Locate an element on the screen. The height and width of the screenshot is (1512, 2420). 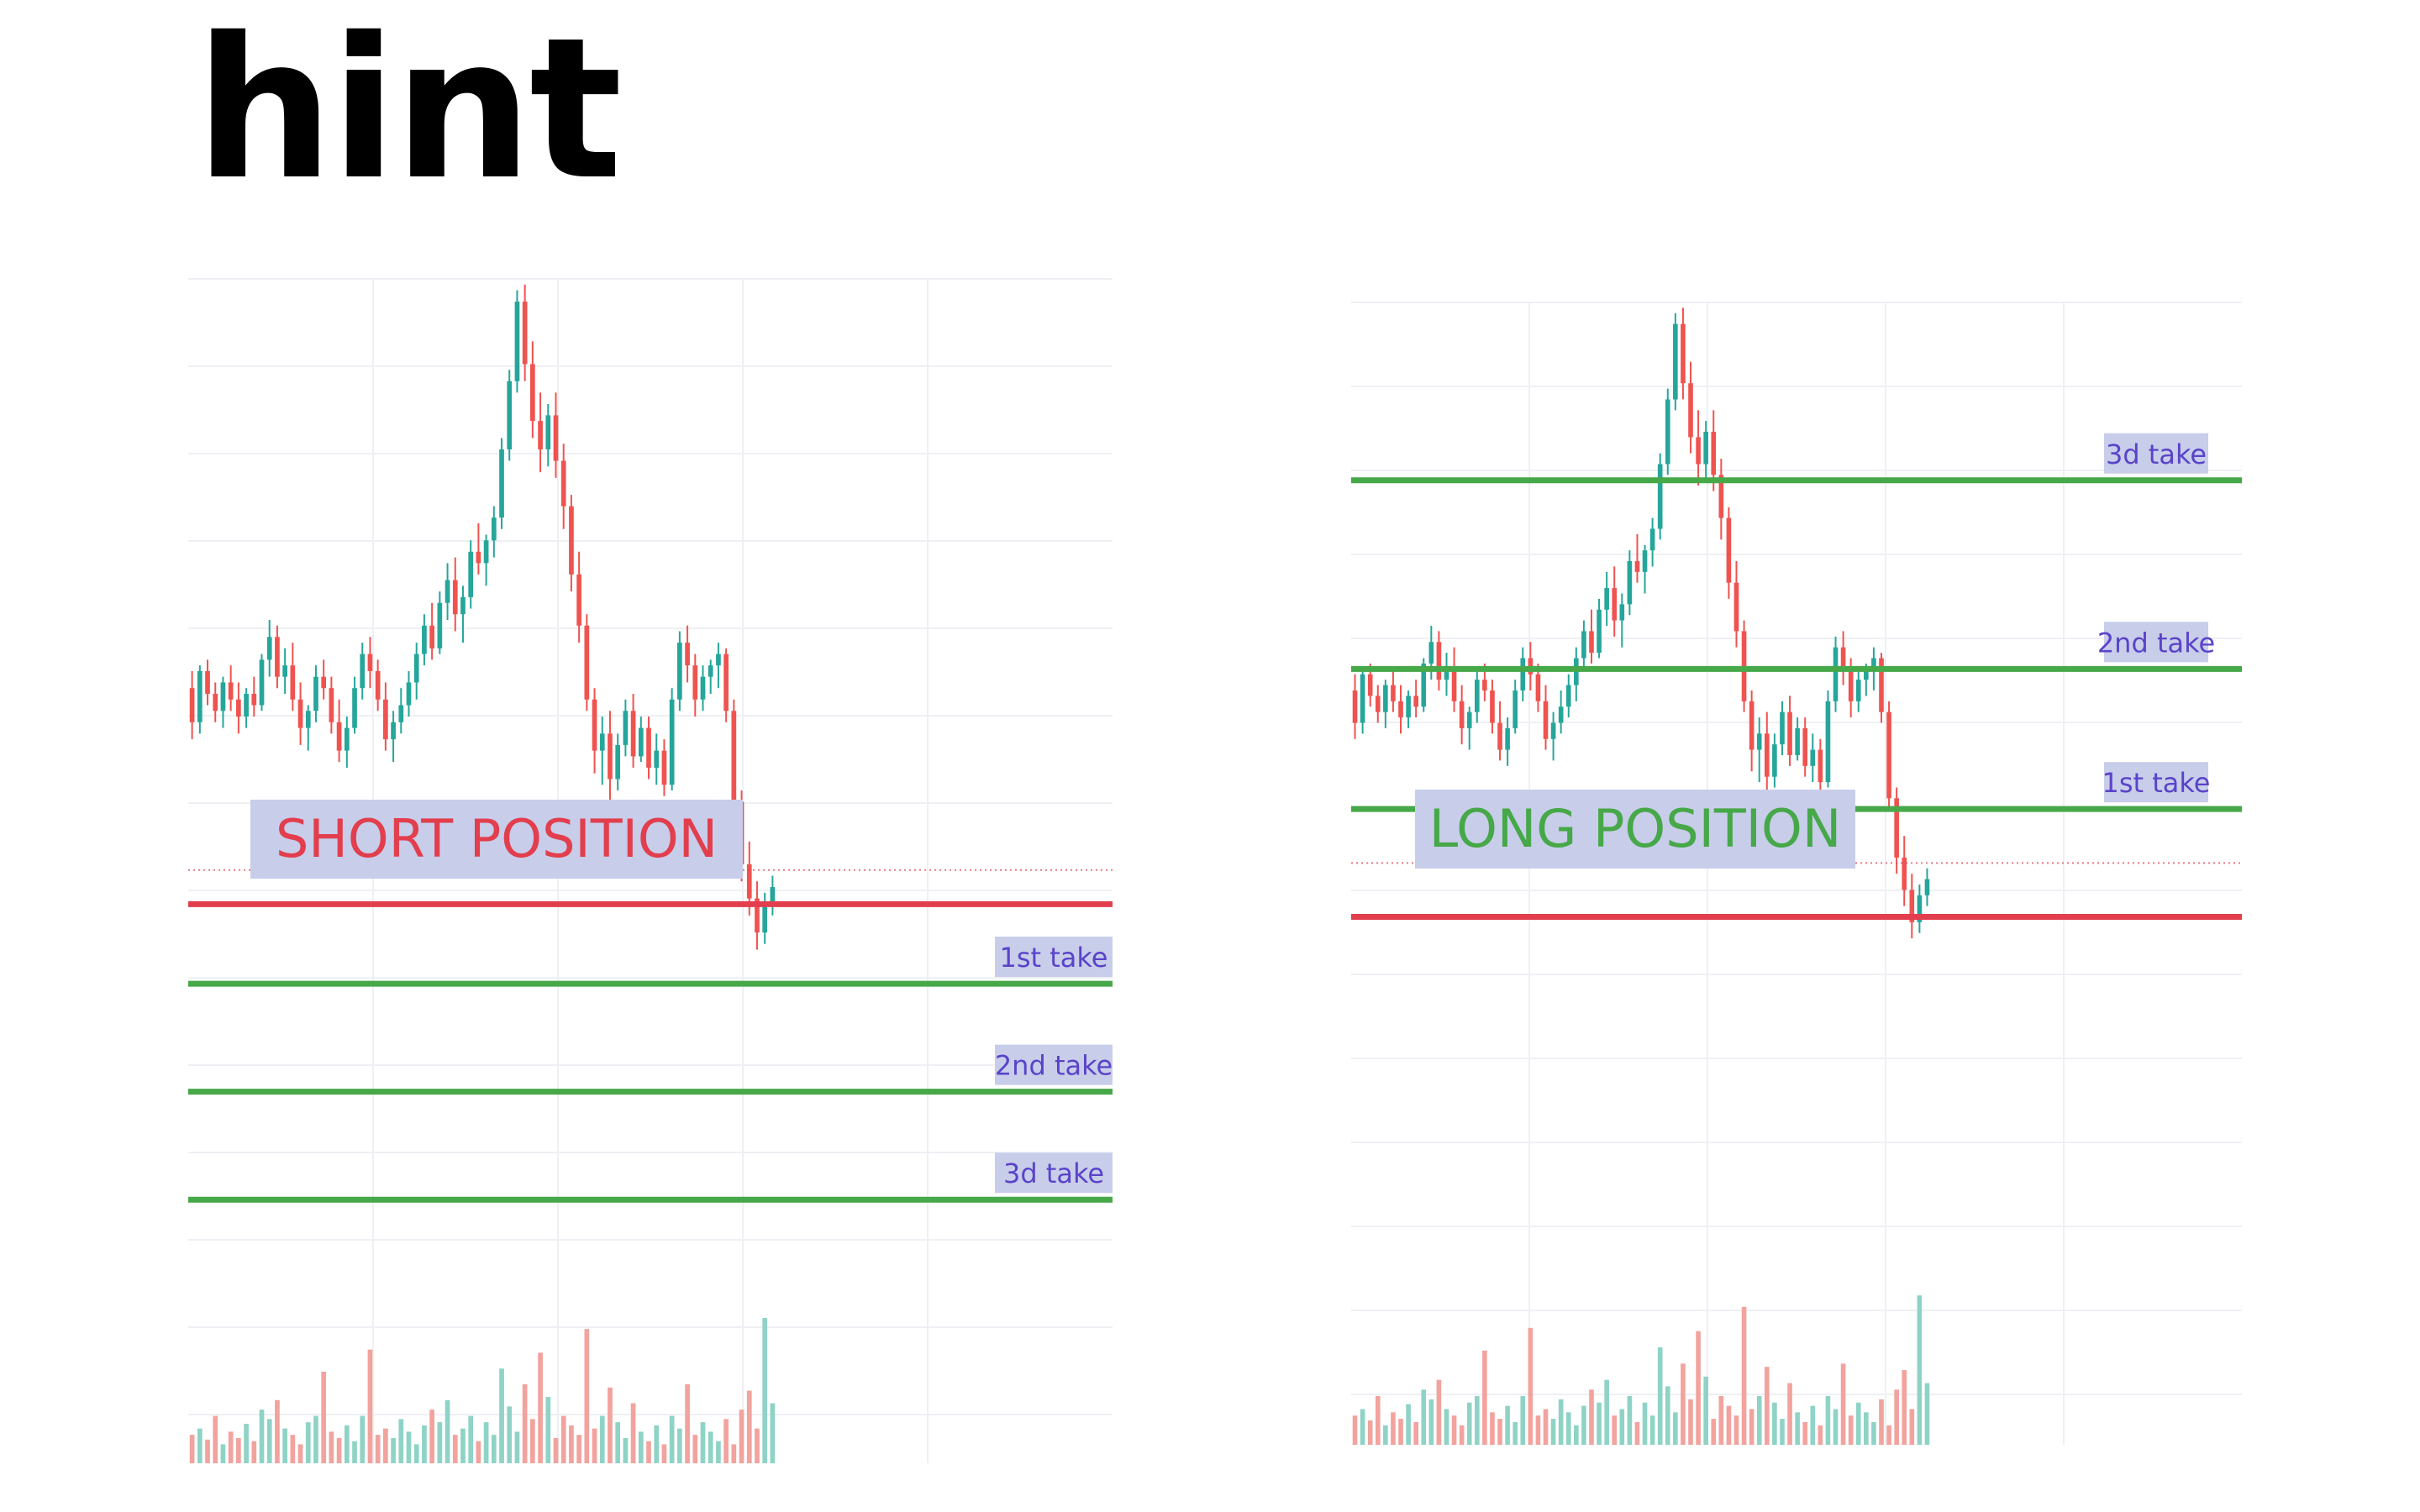
position-label: LONG POSITION is located at coordinates (1635, 829).